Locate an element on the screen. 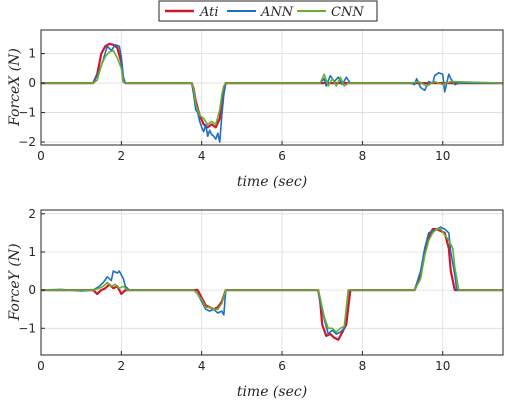 This screenshot has height=402, width=505. forcex-xtick-label-4: 8 is located at coordinates (363, 156).